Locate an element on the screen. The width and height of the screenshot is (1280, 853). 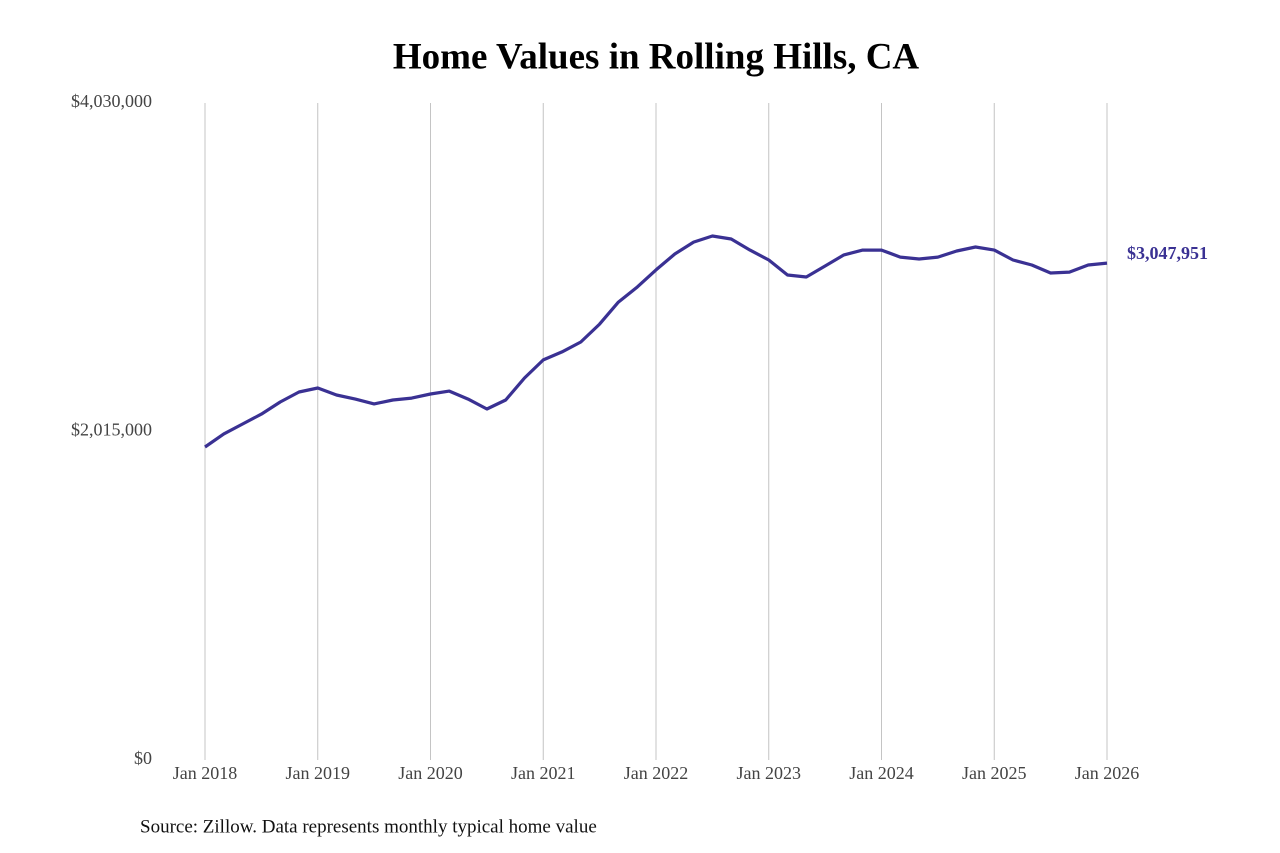
x-tick-label: Jan 2021 is located at coordinates (543, 773).